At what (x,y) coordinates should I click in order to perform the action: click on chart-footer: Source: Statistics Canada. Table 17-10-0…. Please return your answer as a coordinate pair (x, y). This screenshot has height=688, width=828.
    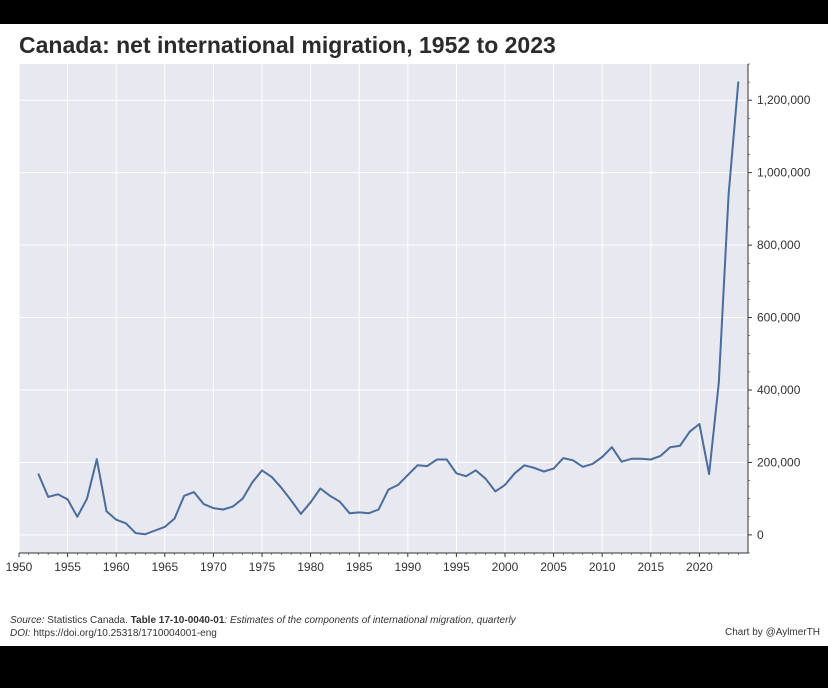
    Looking at the image, I should click on (263, 627).